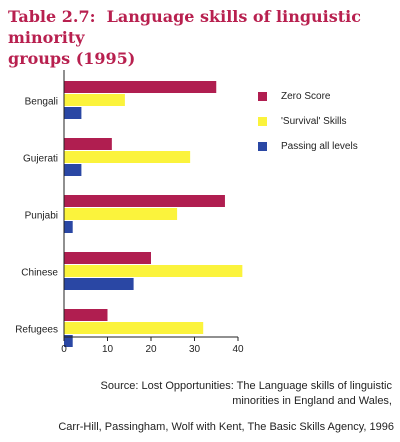  I want to click on legend-item-passing-all-levels: Passing all levels, so click(308, 146).